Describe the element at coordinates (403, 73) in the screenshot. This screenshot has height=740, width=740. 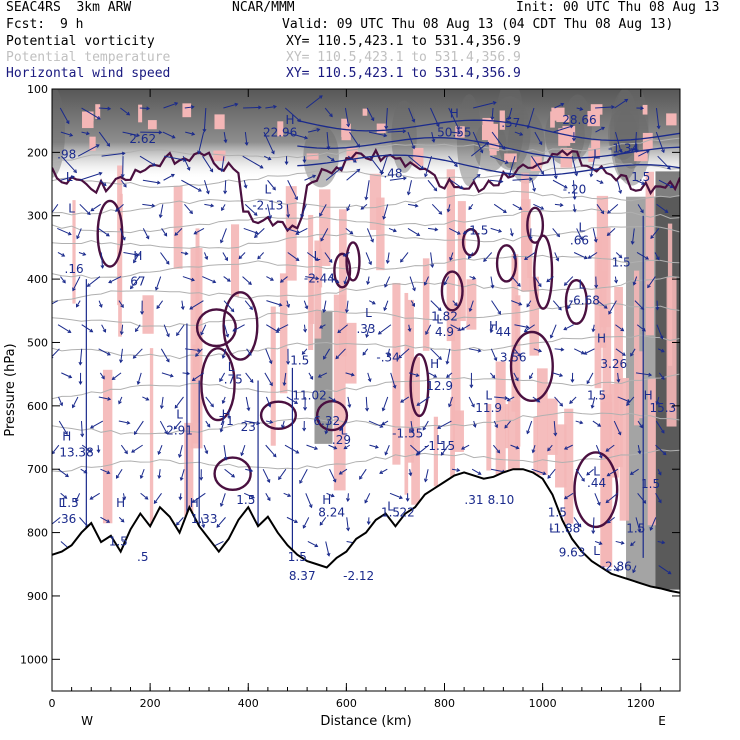
I see `legend-xy-wind: XY= 110.5,423.1 to 531.4,356.9` at that location.